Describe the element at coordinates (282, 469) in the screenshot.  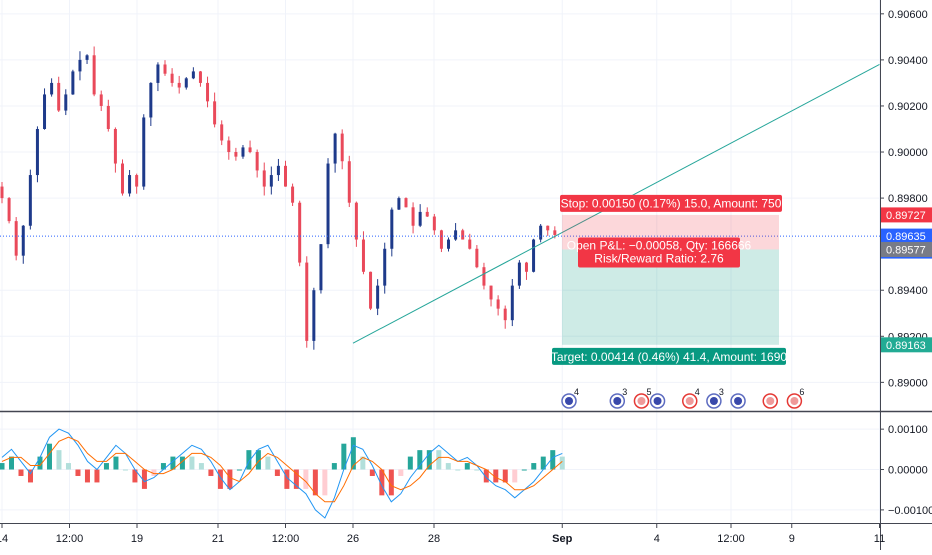
I see `signal-line` at that location.